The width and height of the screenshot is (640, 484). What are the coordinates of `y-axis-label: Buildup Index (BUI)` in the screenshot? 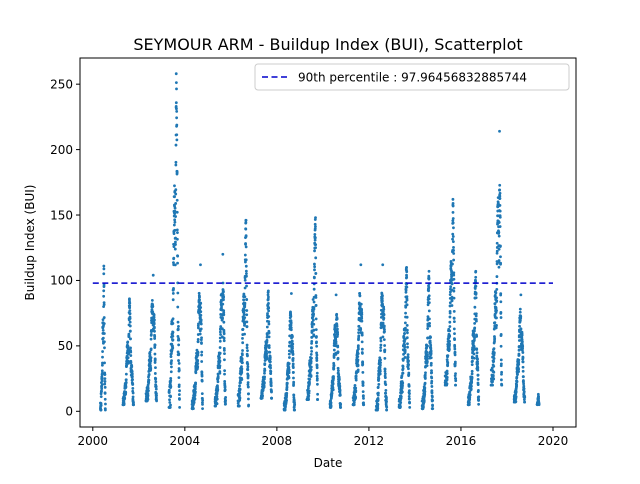 It's located at (30, 243).